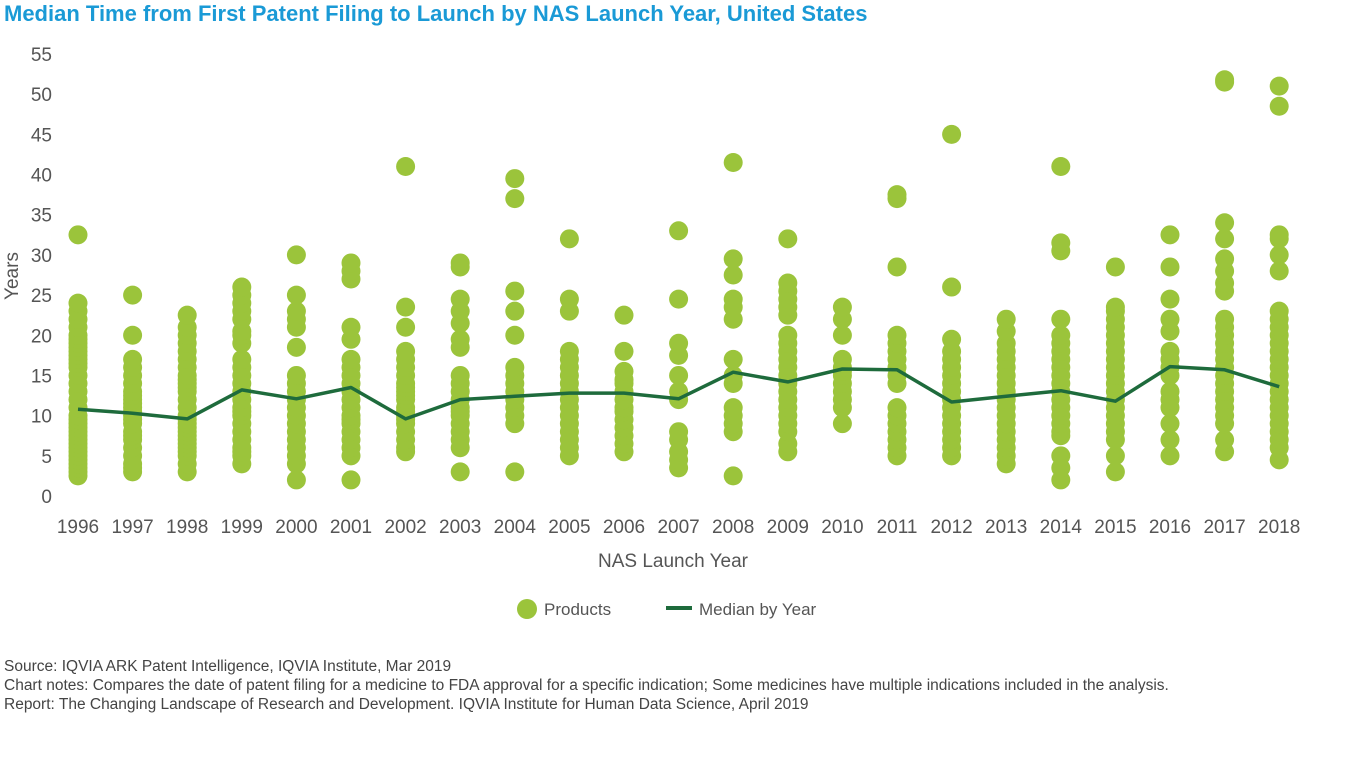 This screenshot has height=759, width=1352. What do you see at coordinates (78, 527) in the screenshot?
I see `x-tick-label: 1996` at bounding box center [78, 527].